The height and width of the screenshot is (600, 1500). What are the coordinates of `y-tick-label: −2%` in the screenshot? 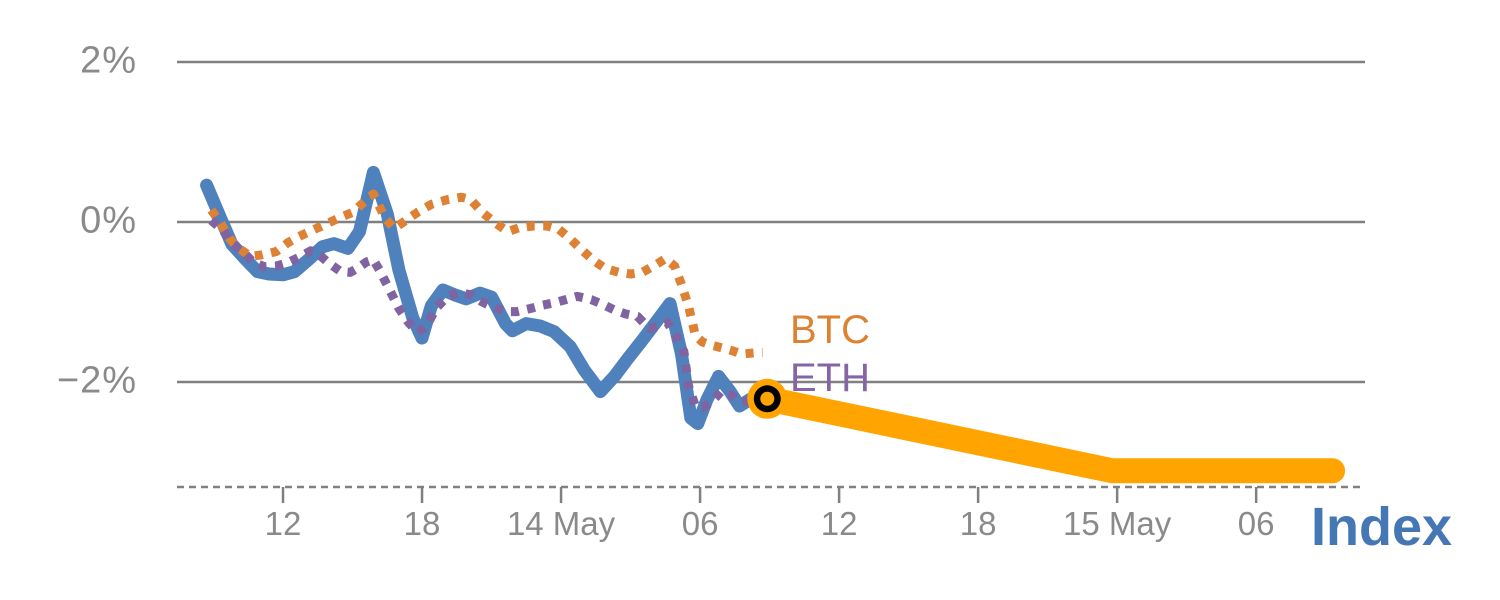 It's located at (96, 380).